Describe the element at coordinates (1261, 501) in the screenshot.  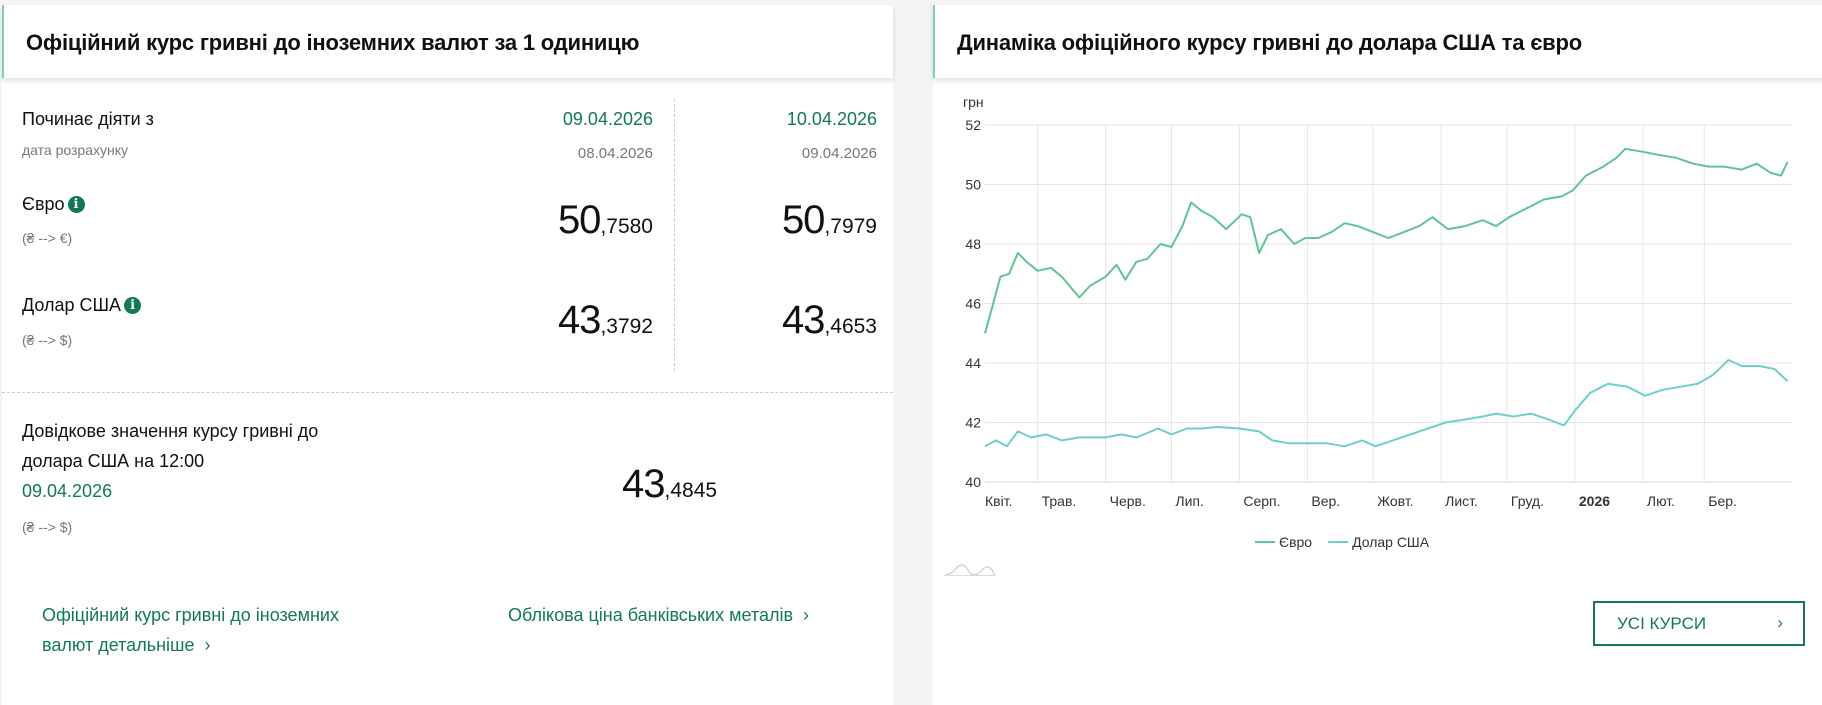
I see `x-tick-label: Серп.` at that location.